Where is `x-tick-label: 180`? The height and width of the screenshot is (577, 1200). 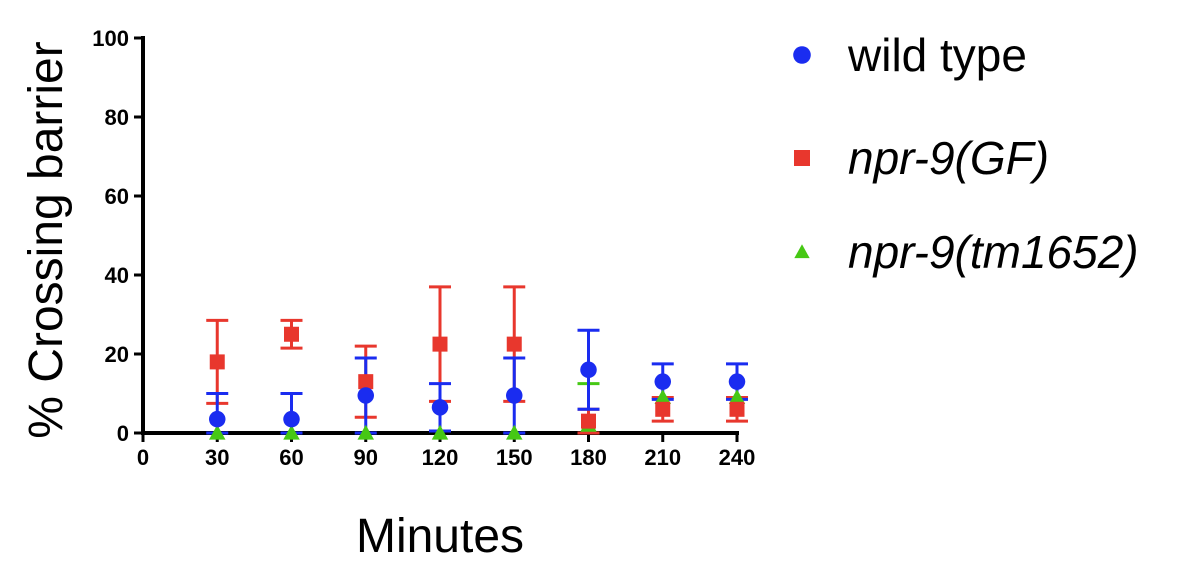 x-tick-label: 180 is located at coordinates (588, 457).